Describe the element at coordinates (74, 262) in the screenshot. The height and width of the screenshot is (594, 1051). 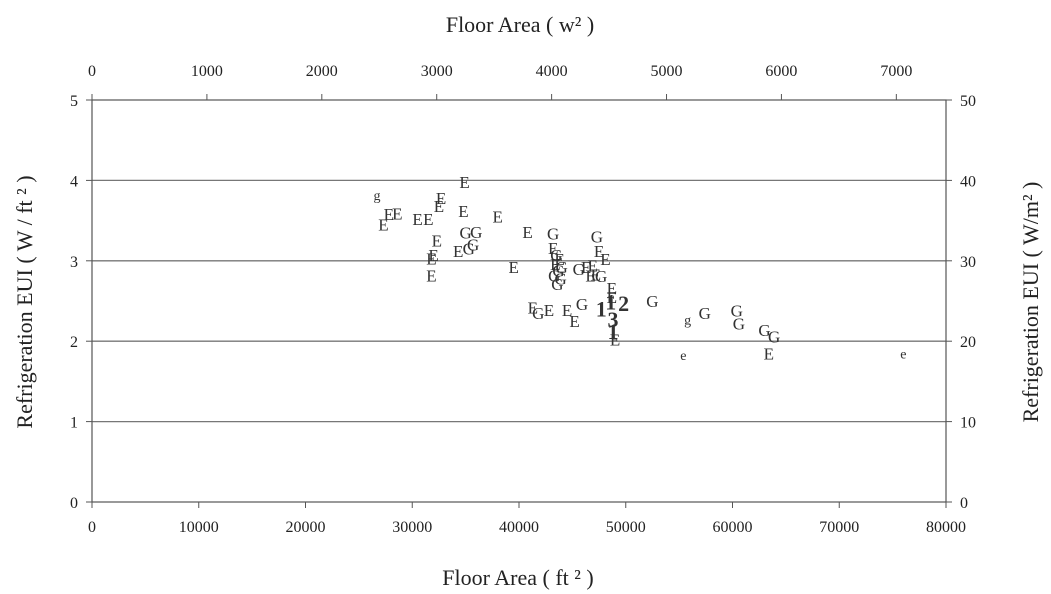
I see `y-tick-label-left: 3` at that location.